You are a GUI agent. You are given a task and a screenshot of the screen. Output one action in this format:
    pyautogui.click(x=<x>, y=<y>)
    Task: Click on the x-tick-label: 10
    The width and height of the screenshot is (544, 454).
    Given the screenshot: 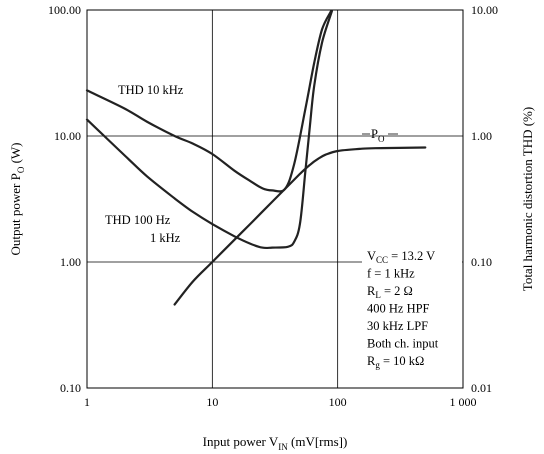 What is the action you would take?
    pyautogui.click(x=212, y=402)
    